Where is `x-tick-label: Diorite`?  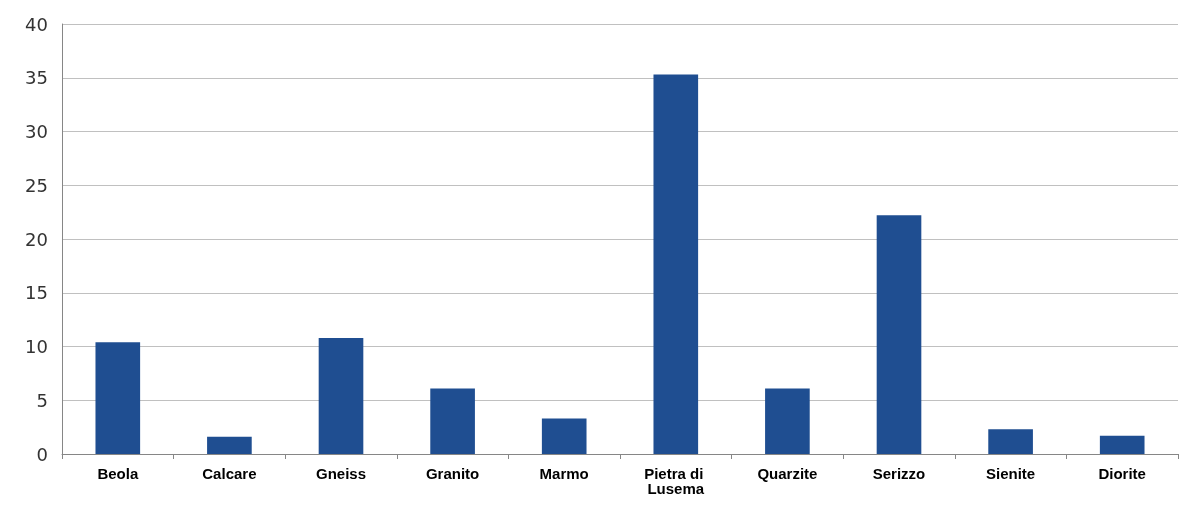 x-tick-label: Diorite is located at coordinates (1122, 473).